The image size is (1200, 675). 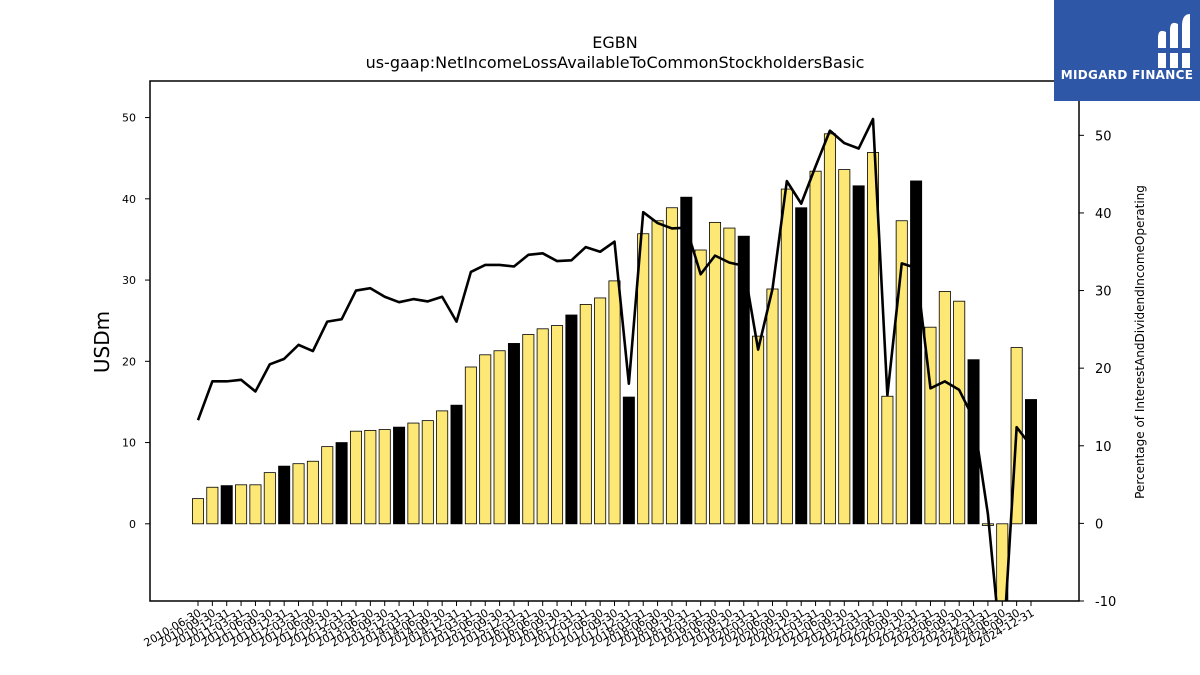 I want to click on y-tick-label: 50, so click(x=129, y=118).